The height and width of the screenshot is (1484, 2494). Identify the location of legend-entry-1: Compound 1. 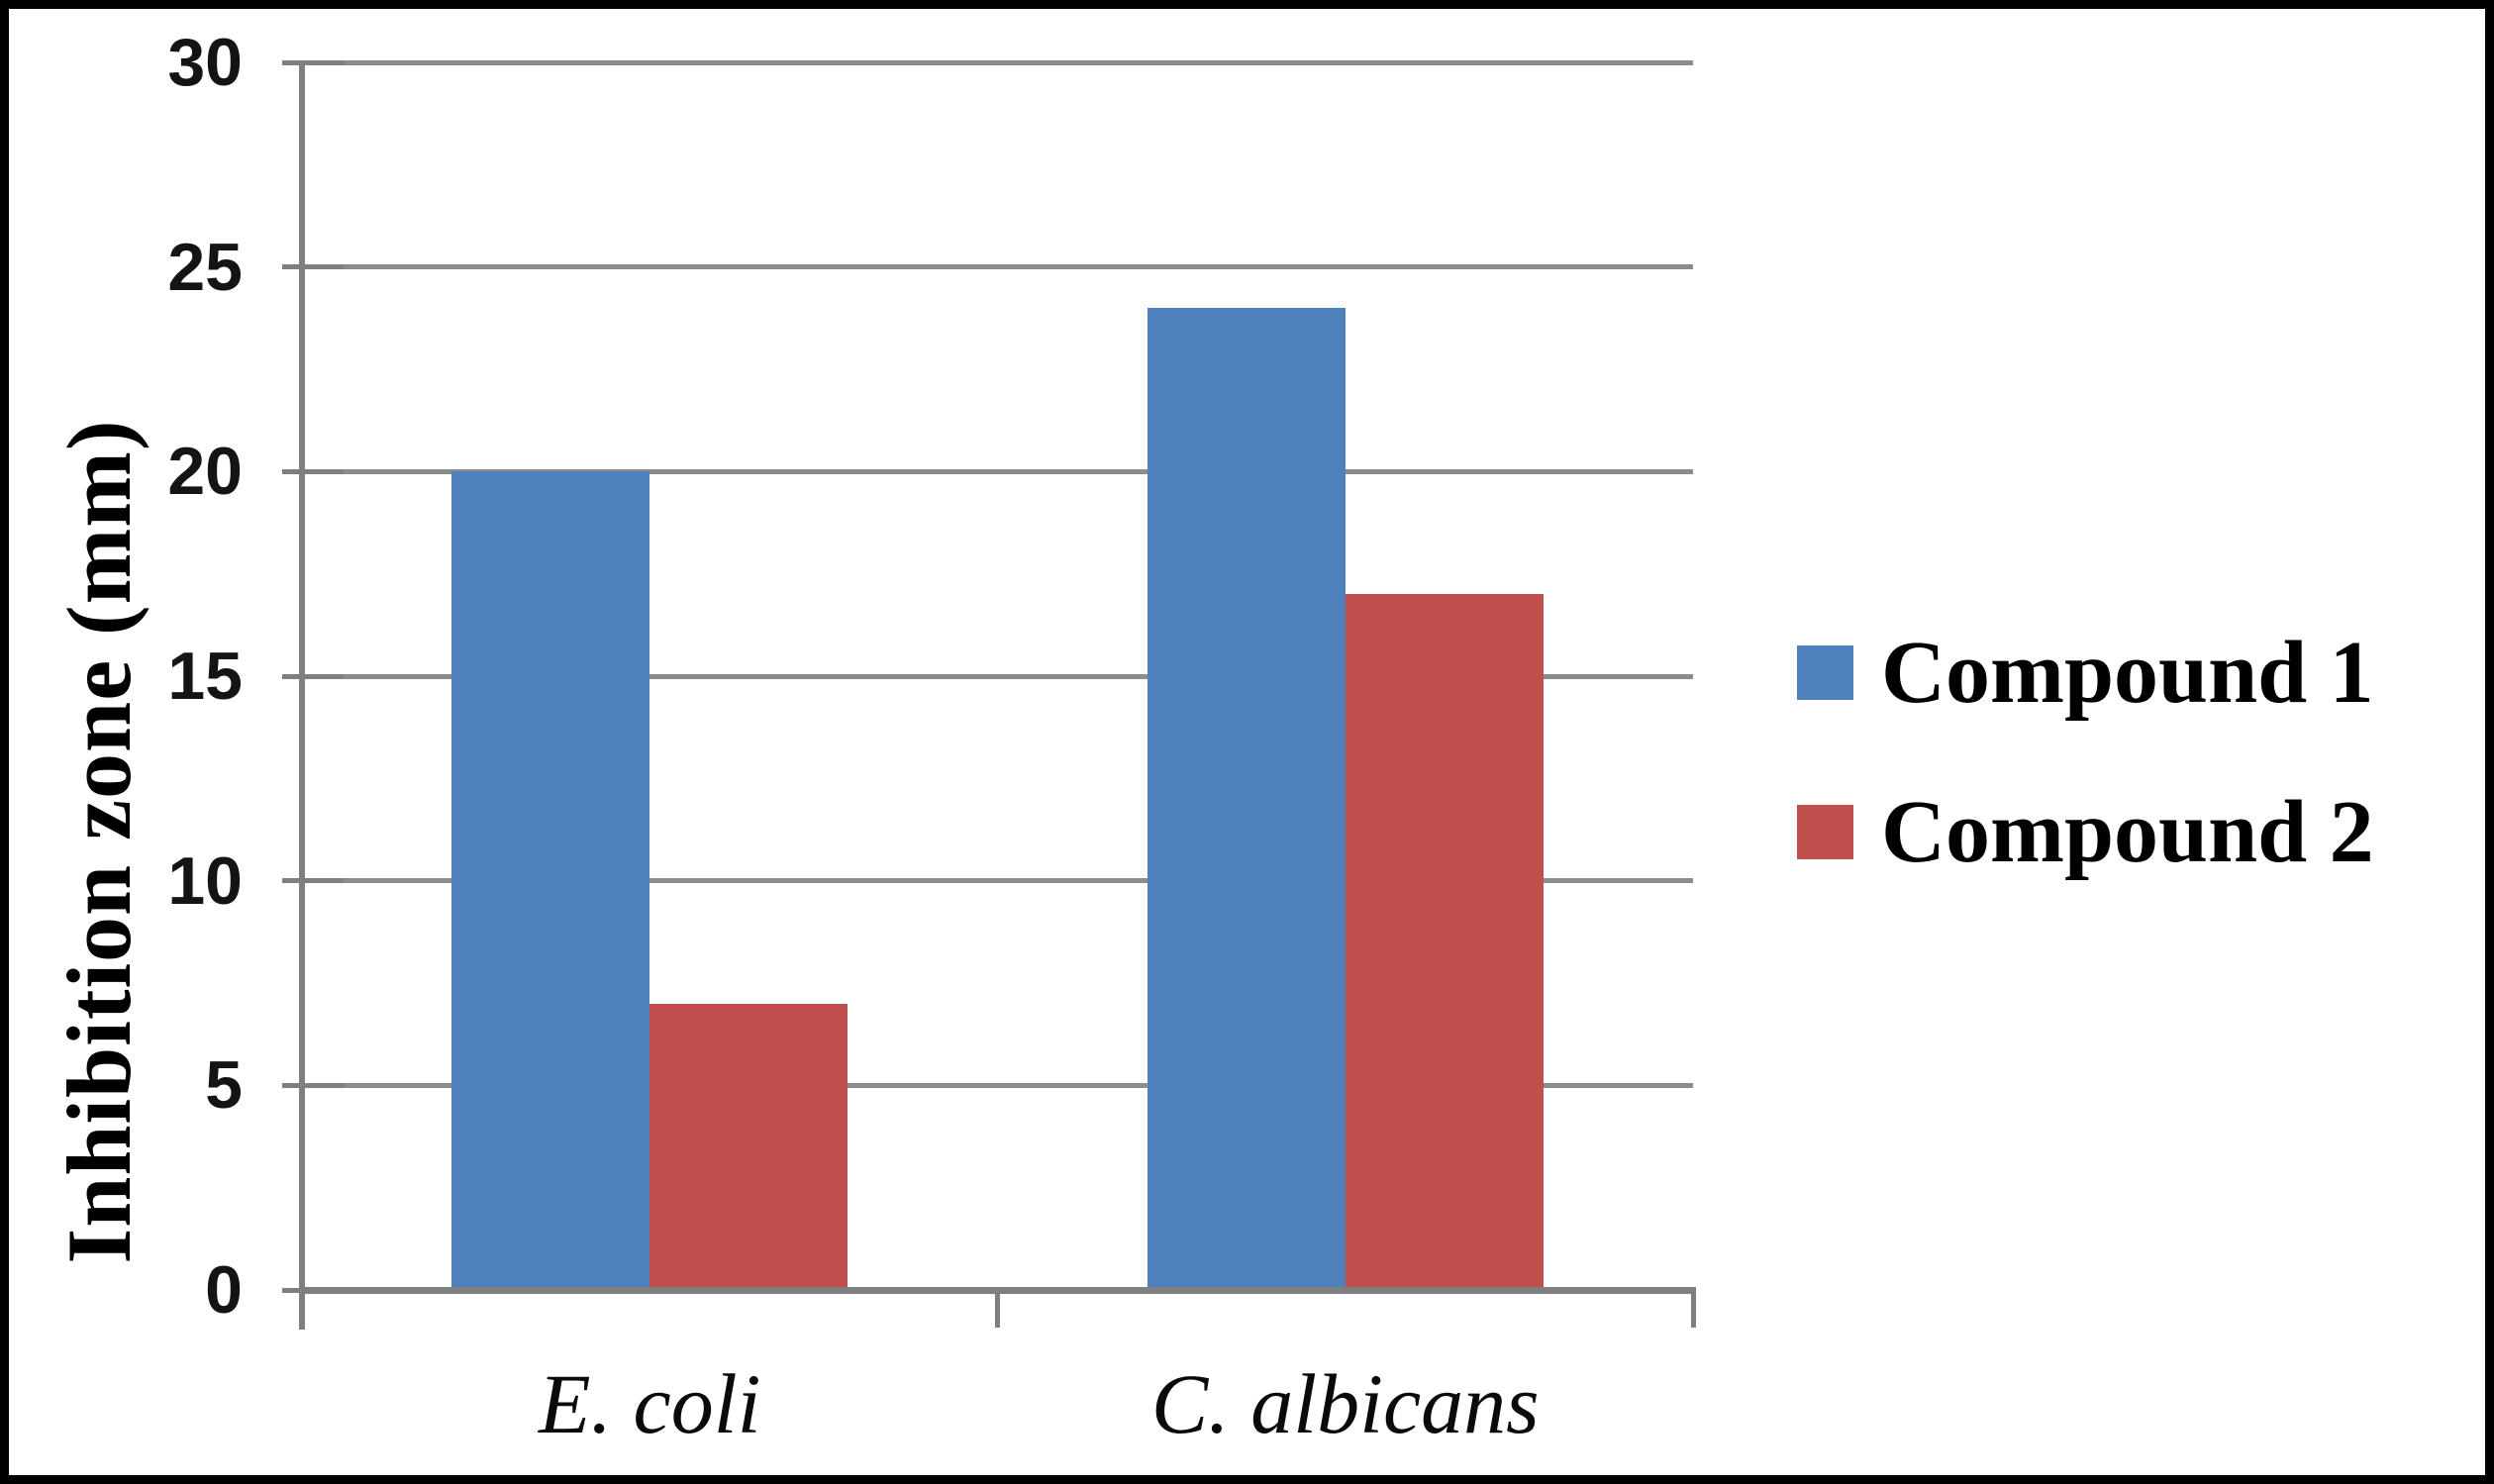
(2085, 673).